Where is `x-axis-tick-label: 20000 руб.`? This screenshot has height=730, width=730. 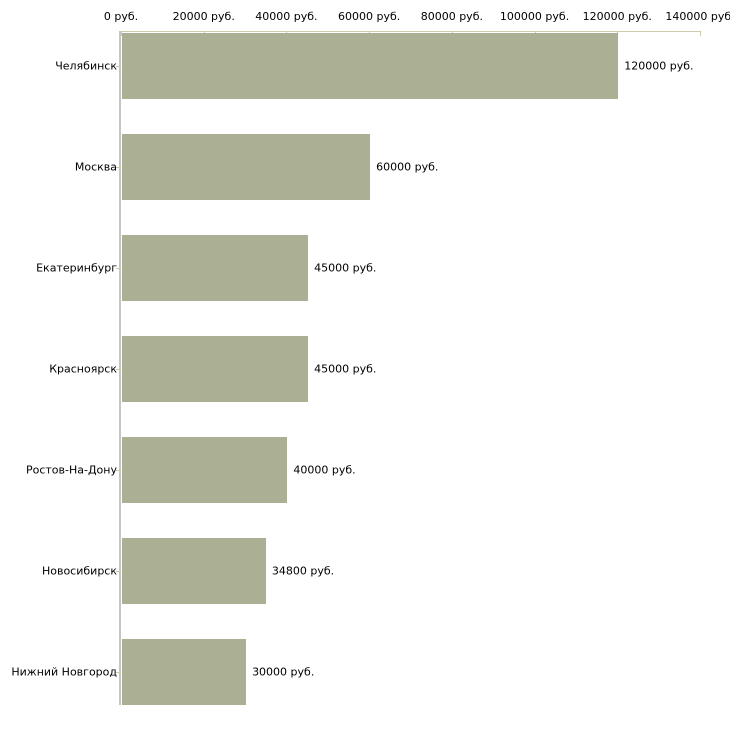
x-axis-tick-label: 20000 руб. is located at coordinates (203, 16).